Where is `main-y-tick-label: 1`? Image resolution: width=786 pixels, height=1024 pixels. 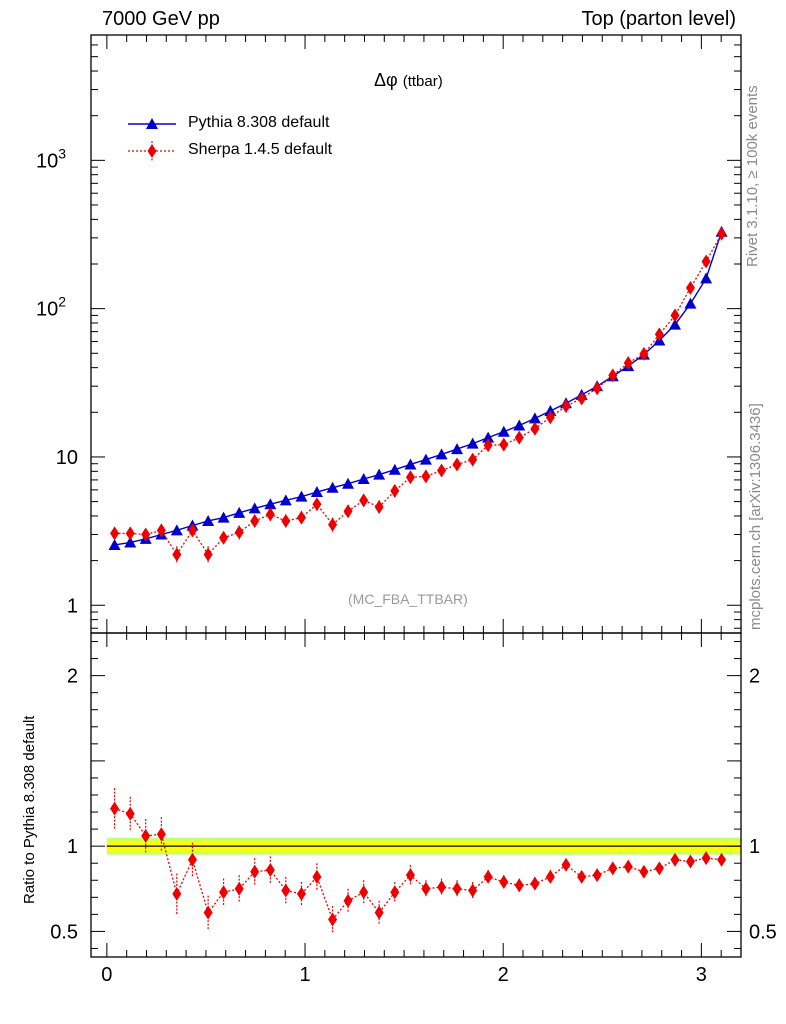
main-y-tick-label: 1 is located at coordinates (72, 606).